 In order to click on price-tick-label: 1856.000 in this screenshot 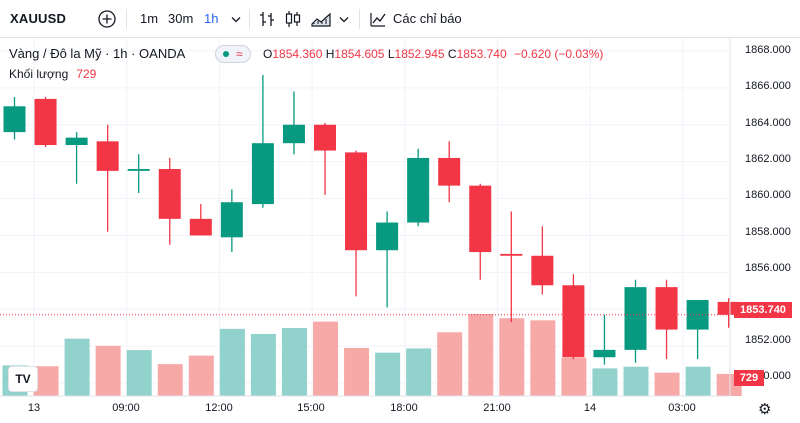, I will do `click(768, 268)`.